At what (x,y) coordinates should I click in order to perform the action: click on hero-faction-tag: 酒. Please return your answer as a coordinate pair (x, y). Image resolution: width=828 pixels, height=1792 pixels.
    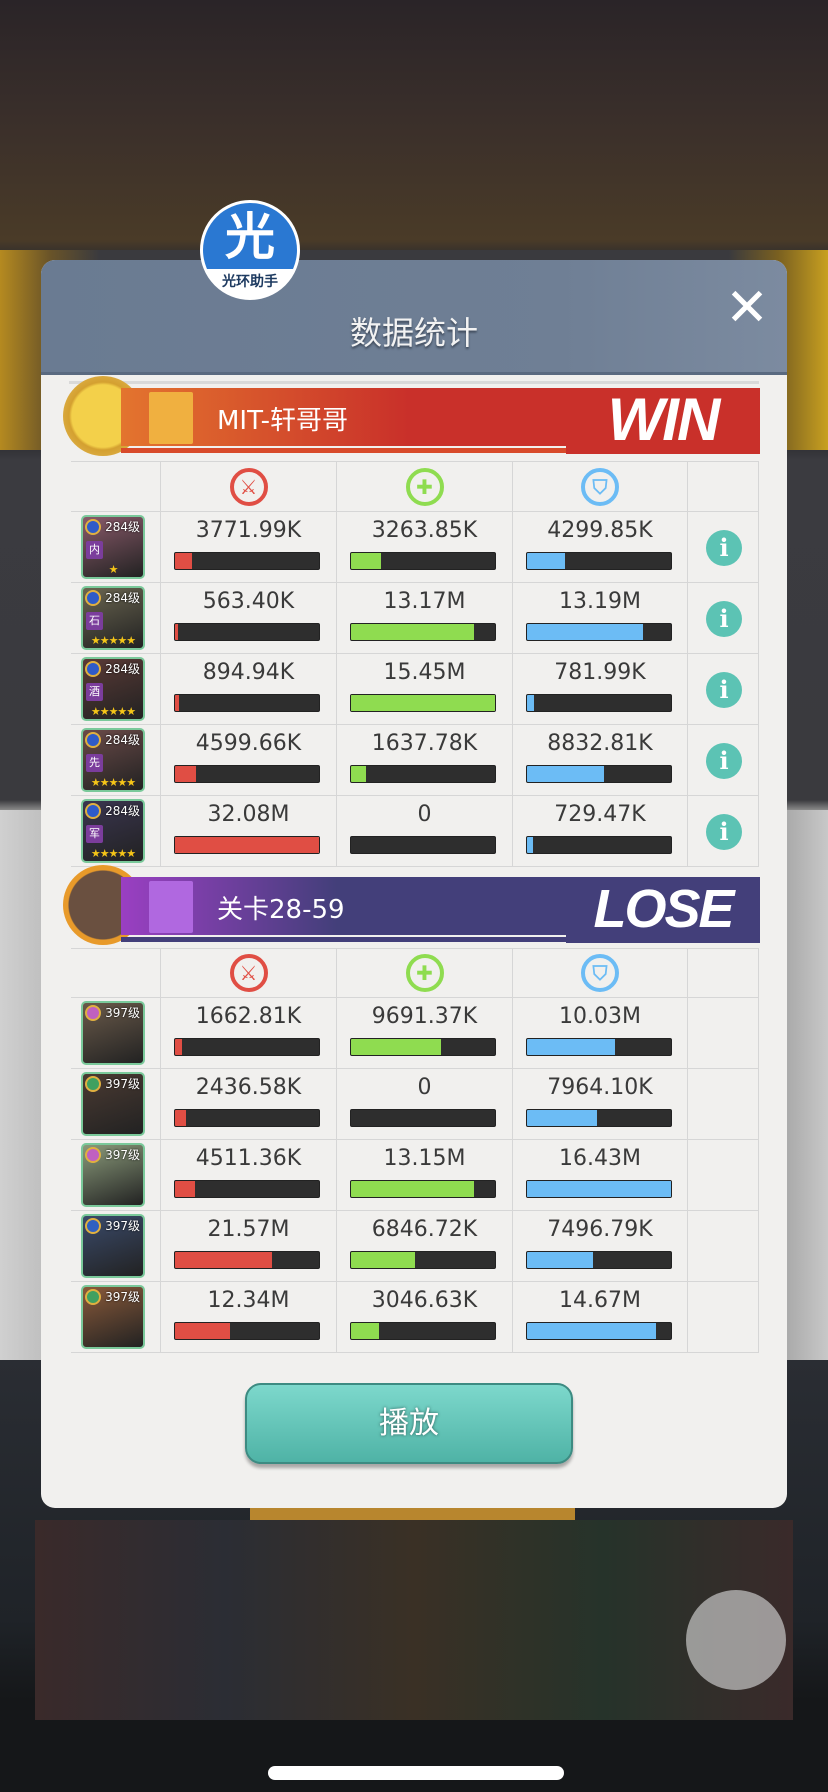
    Looking at the image, I should click on (94, 692).